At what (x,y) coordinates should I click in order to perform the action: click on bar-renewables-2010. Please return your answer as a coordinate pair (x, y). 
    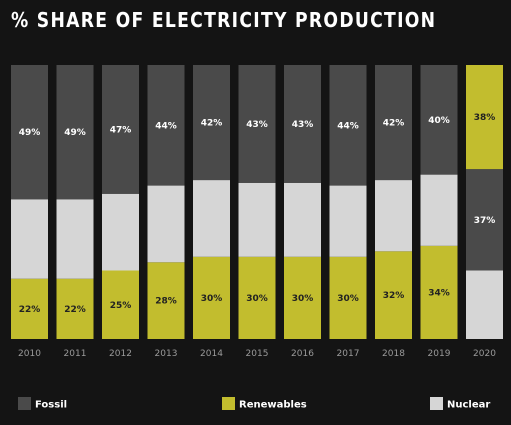
    Looking at the image, I should click on (29, 308).